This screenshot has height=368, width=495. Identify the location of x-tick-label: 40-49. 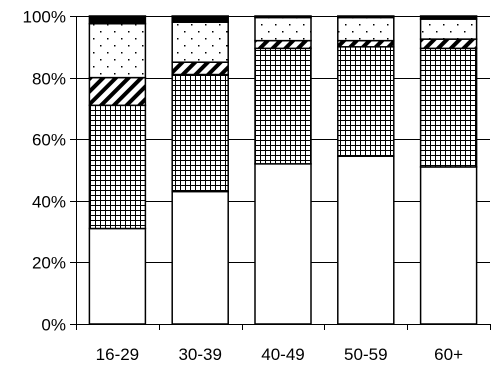
(282, 354).